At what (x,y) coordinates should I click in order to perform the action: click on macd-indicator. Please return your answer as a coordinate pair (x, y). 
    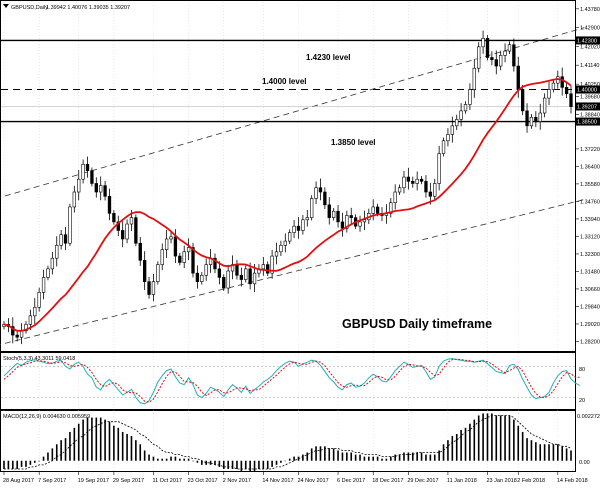
    Looking at the image, I should click on (287, 442).